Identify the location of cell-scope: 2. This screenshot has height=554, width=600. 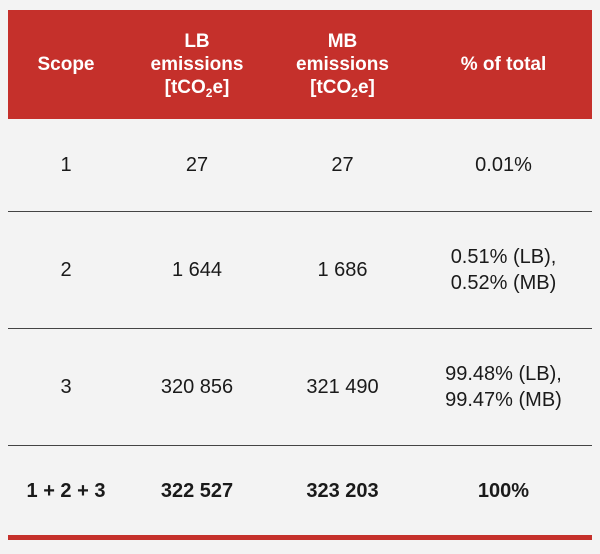
(66, 270).